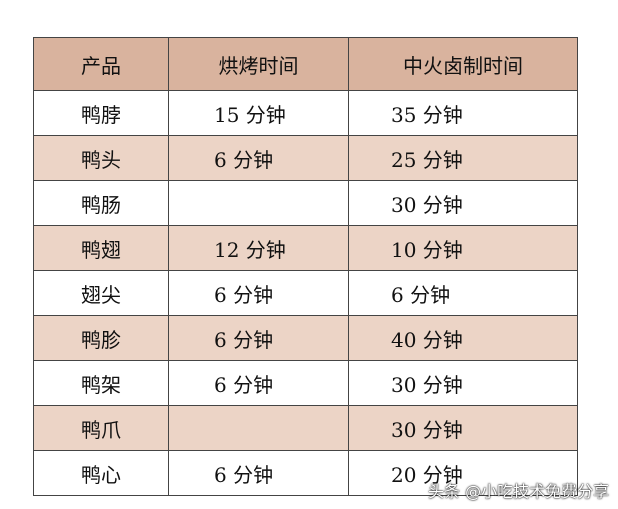 The width and height of the screenshot is (618, 509). Describe the element at coordinates (519, 491) in the screenshot. I see `watermark: 头条 @小吃技术免费分享` at that location.